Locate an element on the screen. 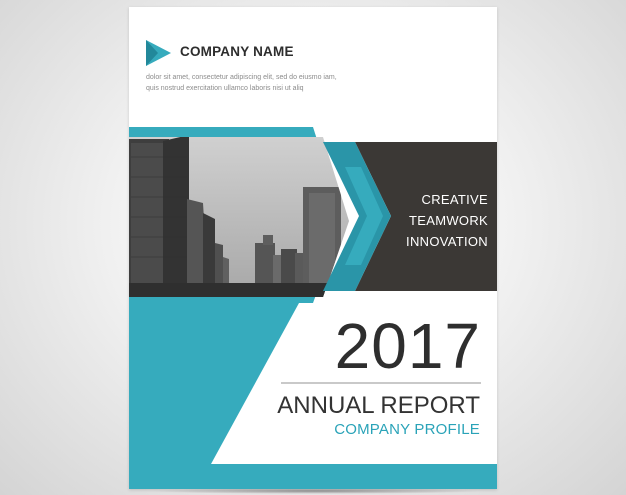 The image size is (626, 495). company-name: COMPANY NAME is located at coordinates (237, 51).